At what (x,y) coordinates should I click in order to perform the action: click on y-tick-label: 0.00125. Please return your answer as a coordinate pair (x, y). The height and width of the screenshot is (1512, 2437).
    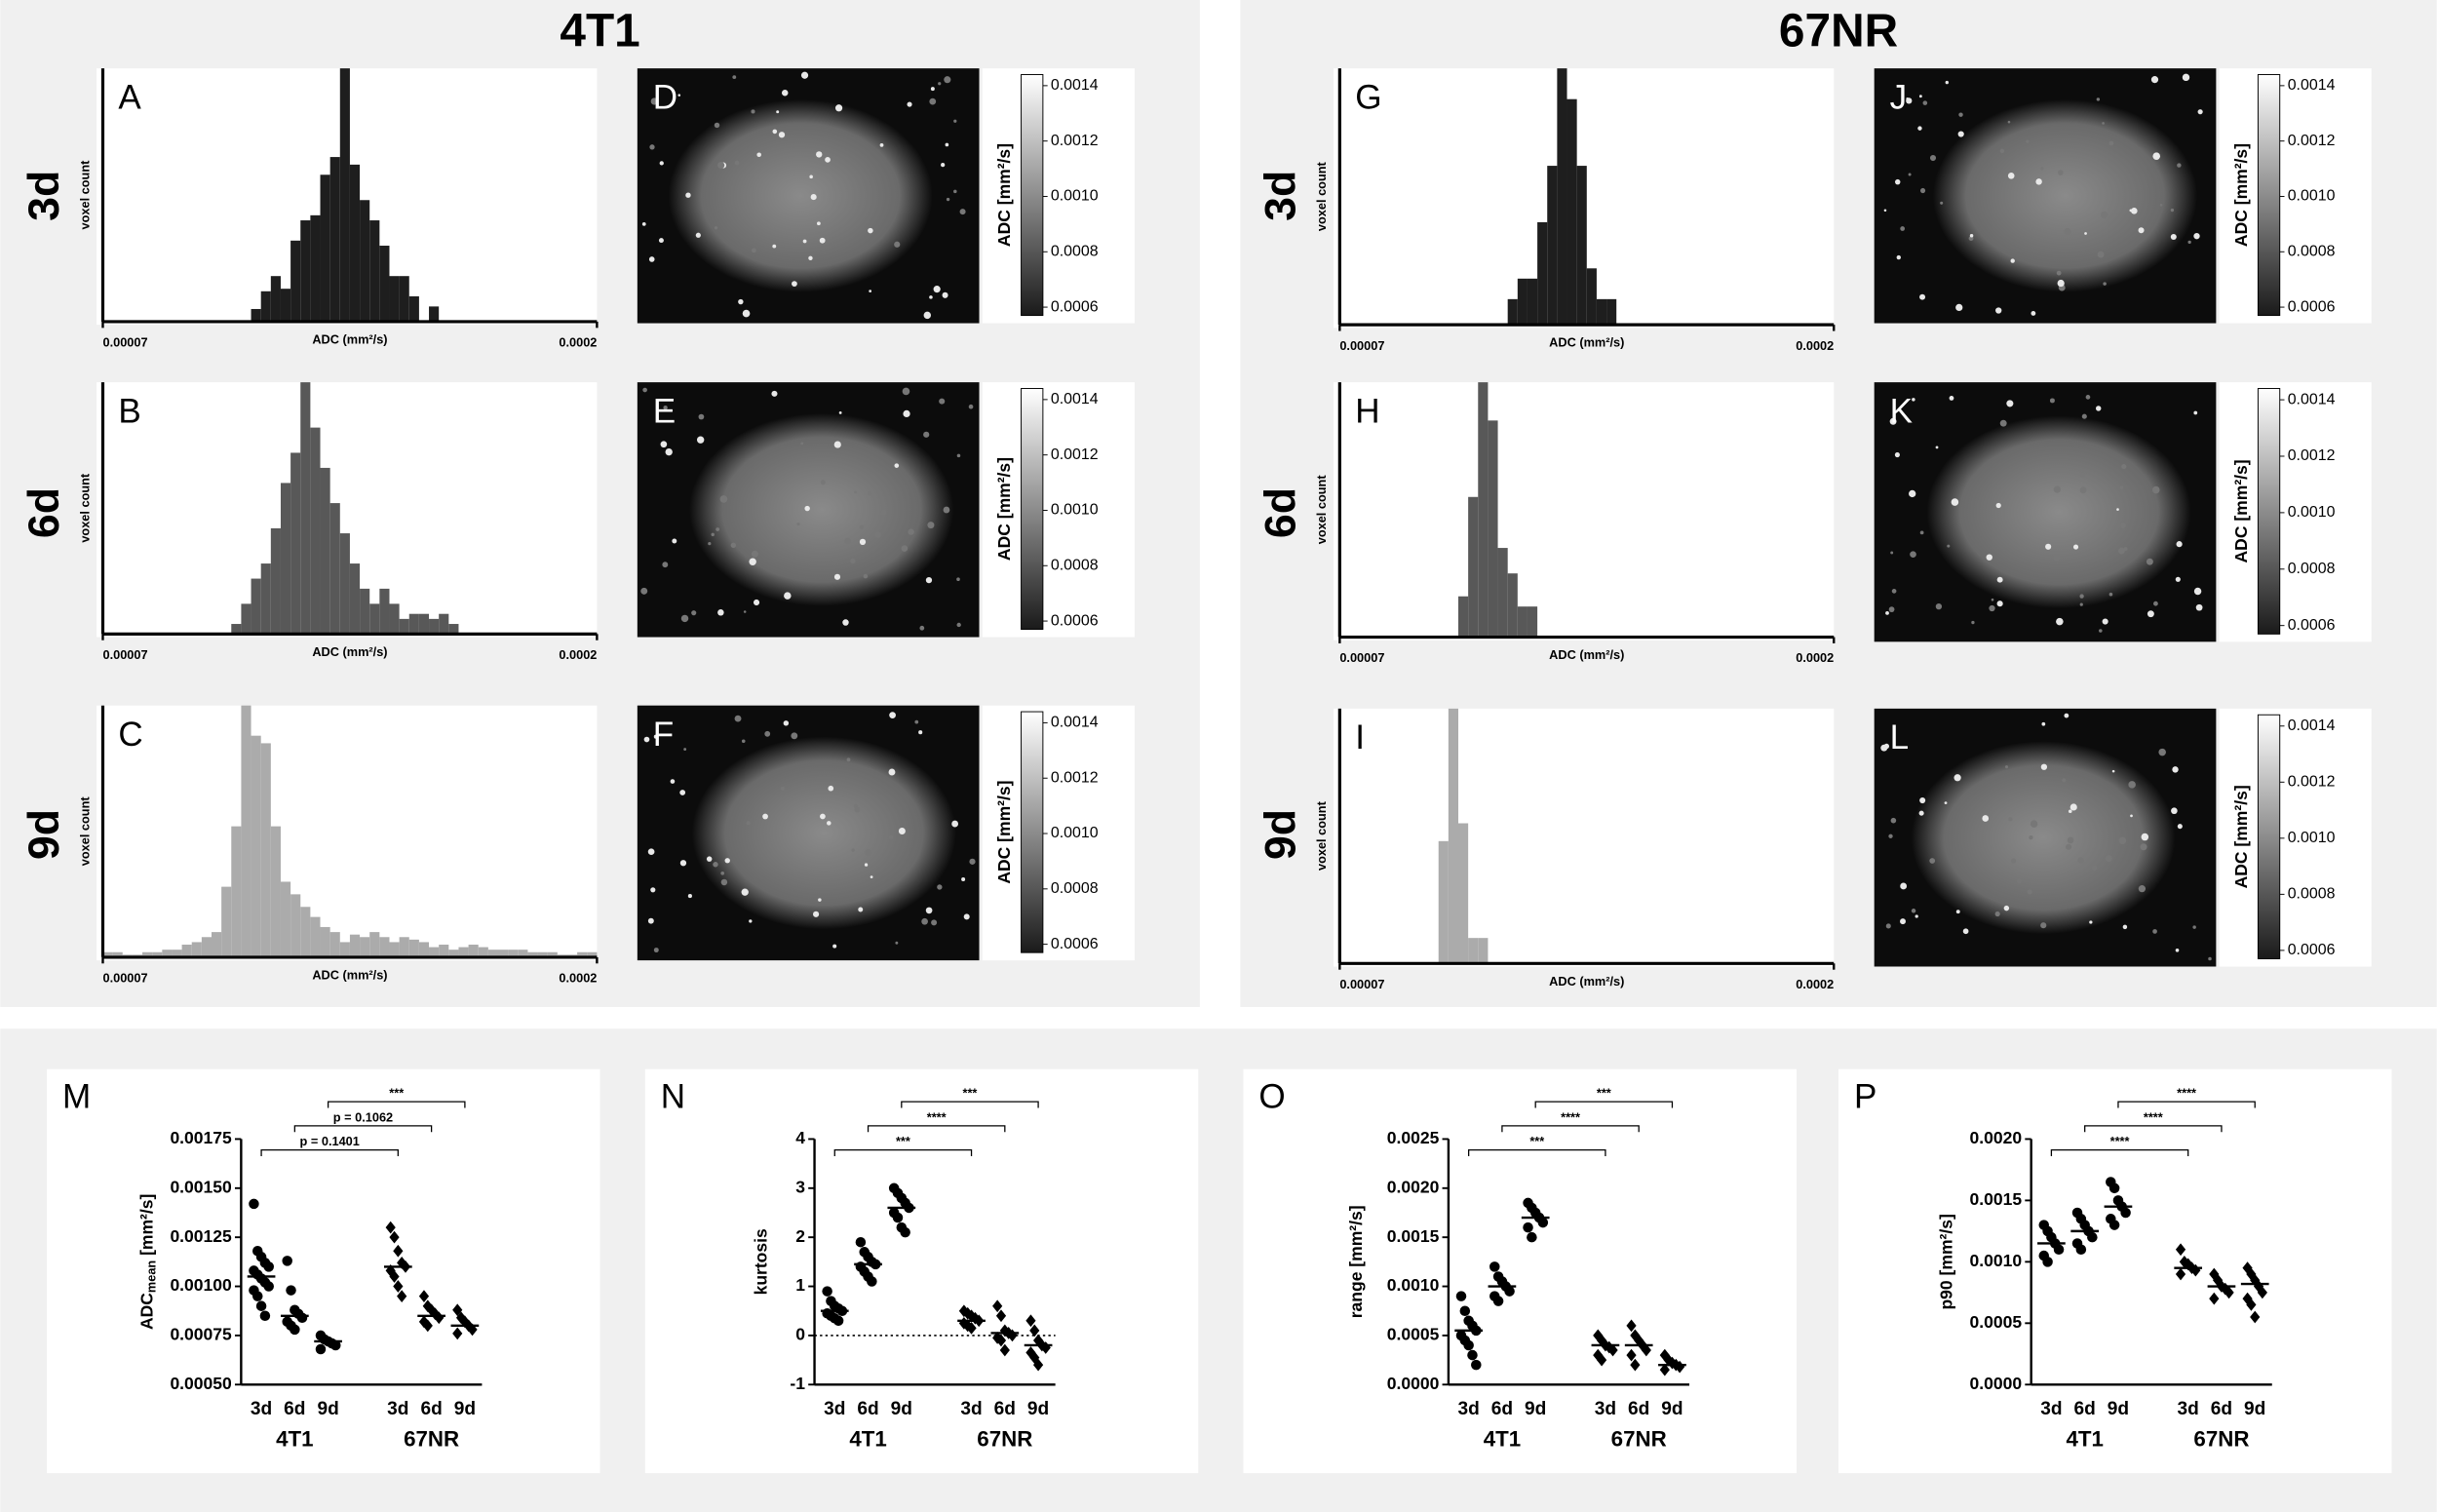
    Looking at the image, I should click on (201, 1236).